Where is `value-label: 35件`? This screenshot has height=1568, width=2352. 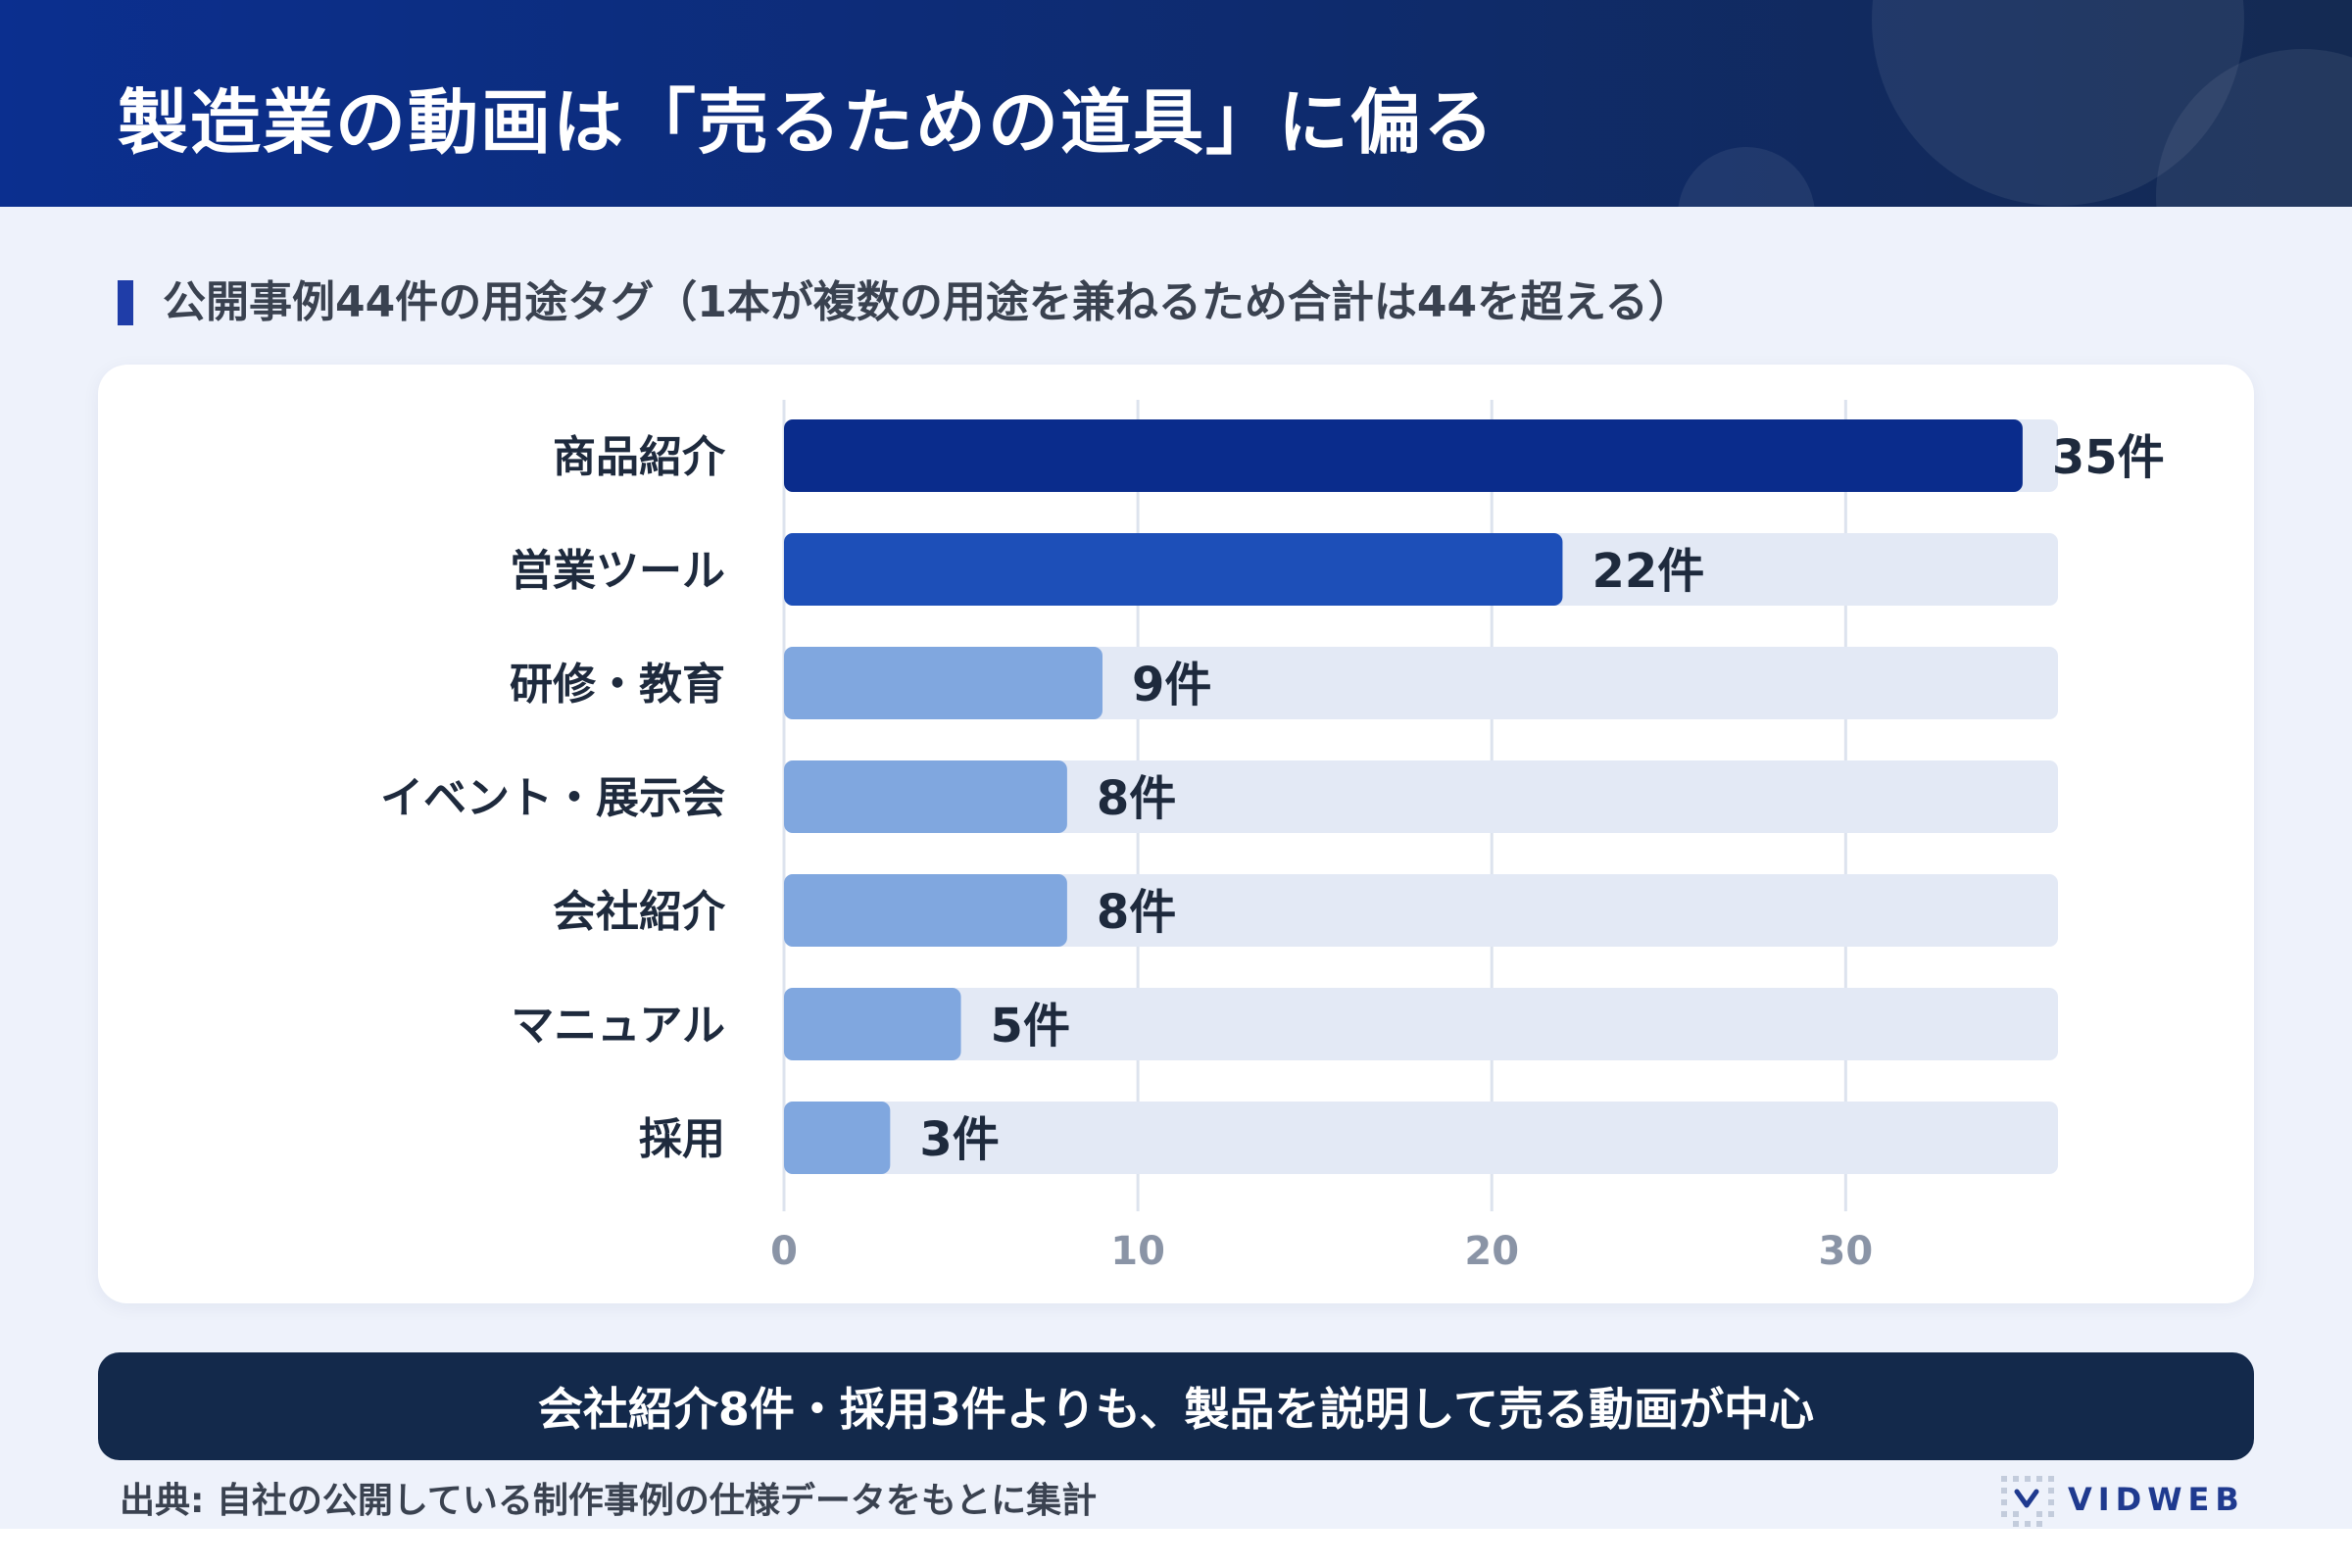 value-label: 35件 is located at coordinates (2108, 457).